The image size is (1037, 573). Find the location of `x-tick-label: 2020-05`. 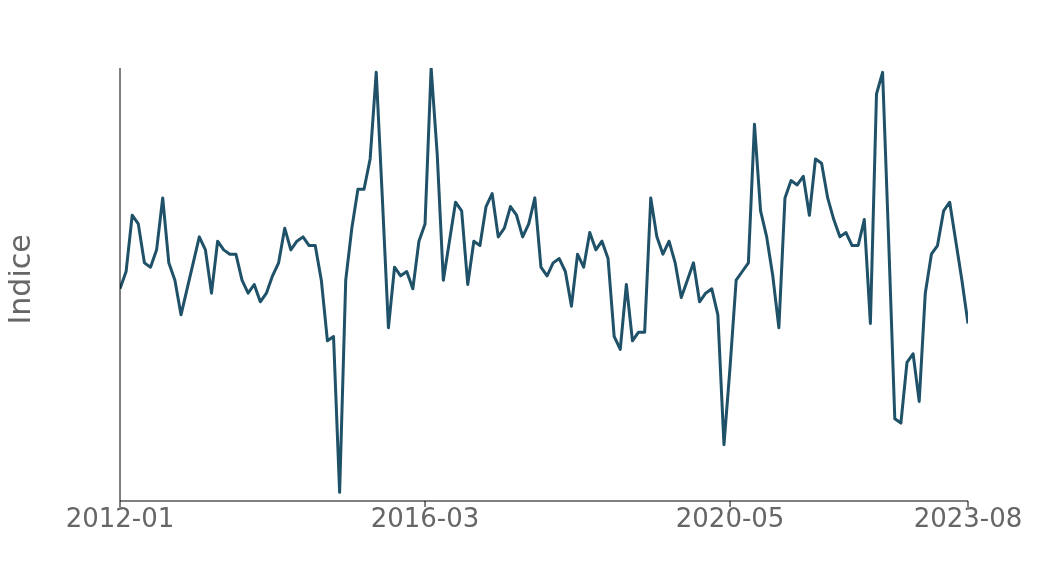

x-tick-label: 2020-05 is located at coordinates (730, 518).